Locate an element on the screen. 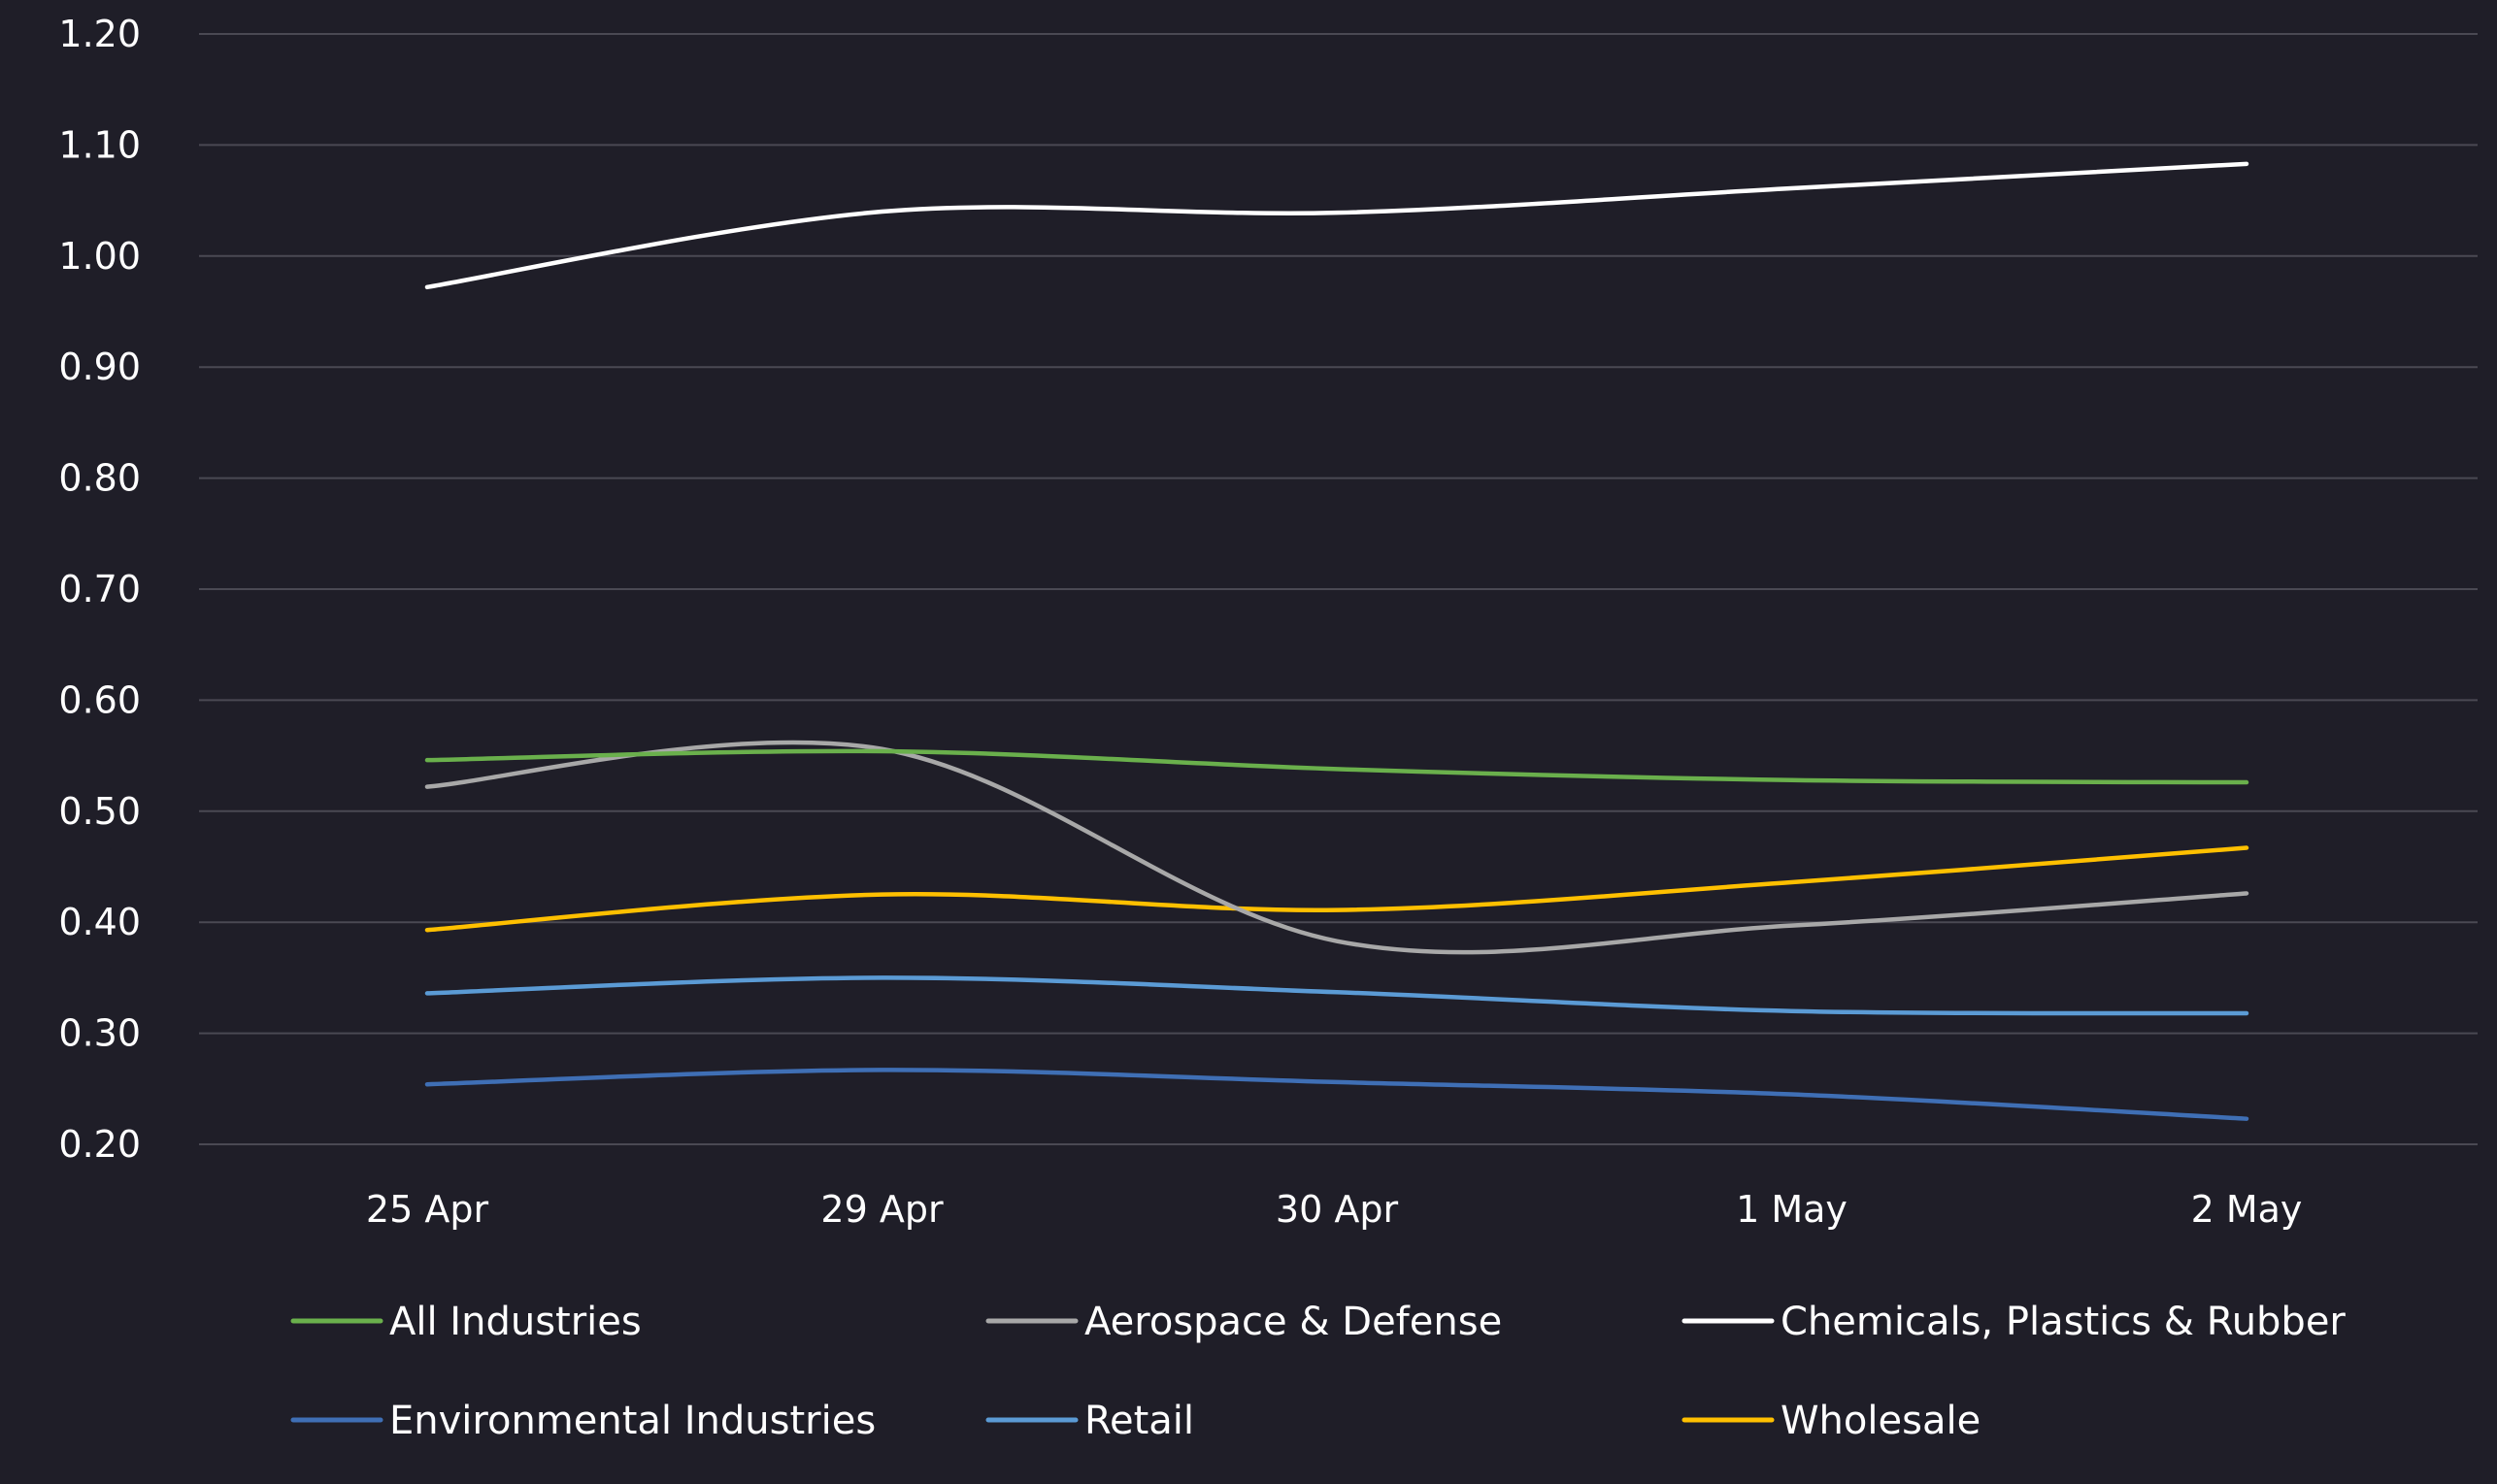 This screenshot has height=1484, width=2497. y-tick-label: 1.20 is located at coordinates (99, 34).